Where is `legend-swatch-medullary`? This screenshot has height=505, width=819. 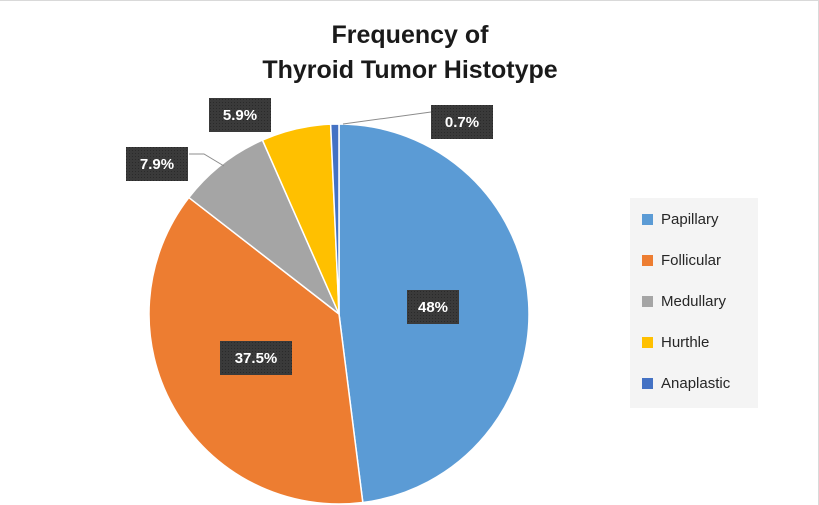
legend-swatch-medullary is located at coordinates (647, 301).